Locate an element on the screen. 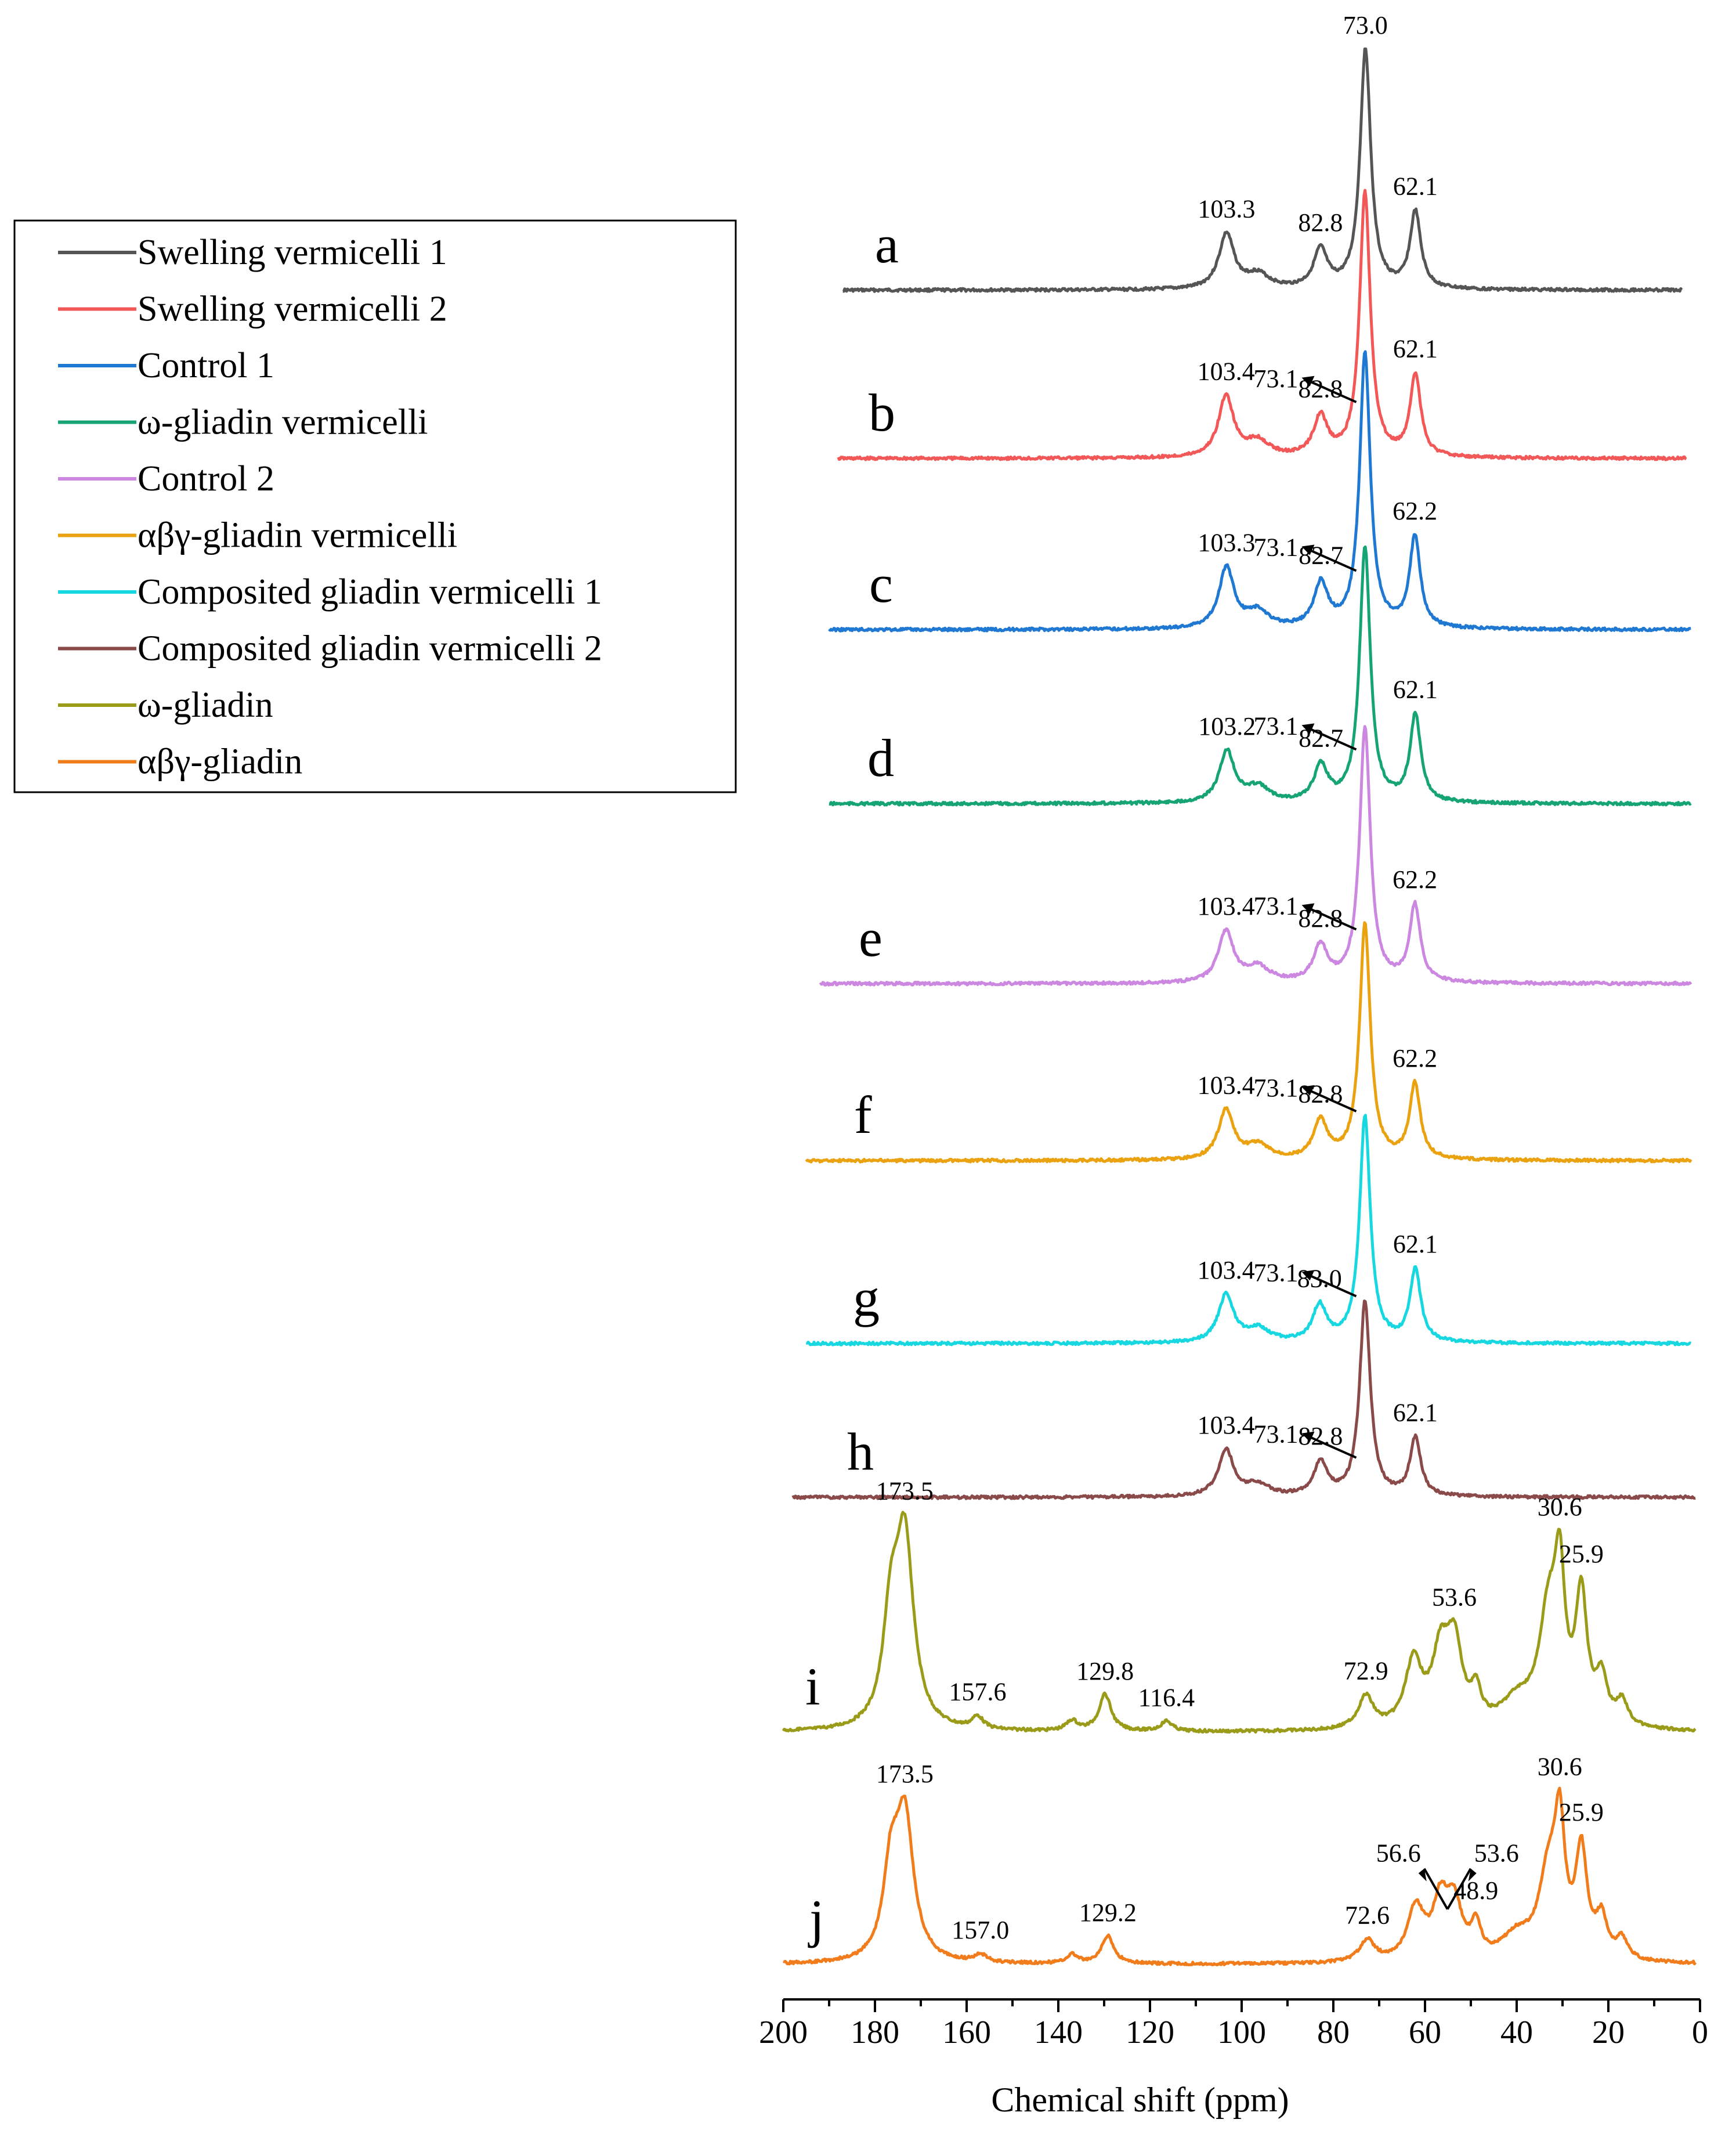 This screenshot has width=1736, height=2141. x-tick-label: 40 is located at coordinates (1516, 2032).